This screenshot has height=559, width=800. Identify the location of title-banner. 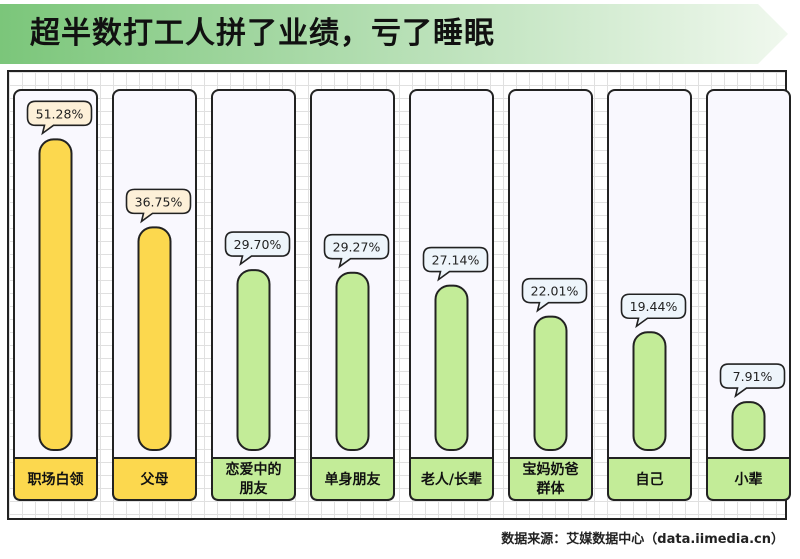
(394, 34).